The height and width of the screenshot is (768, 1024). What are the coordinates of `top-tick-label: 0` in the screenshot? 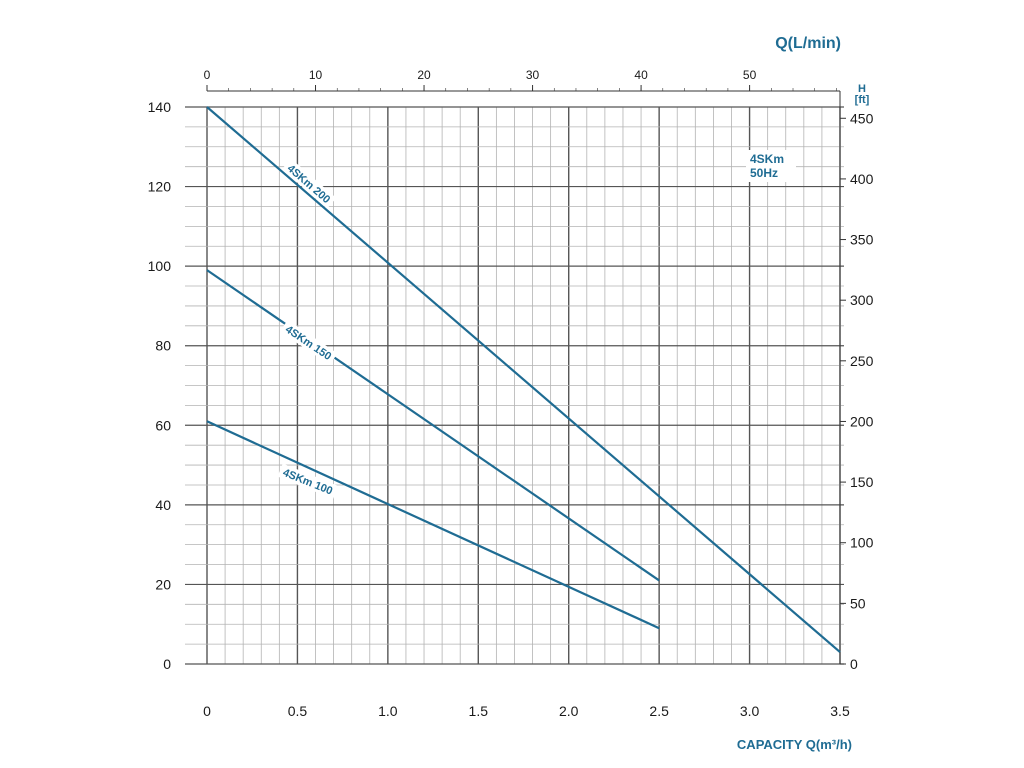 It's located at (207, 75).